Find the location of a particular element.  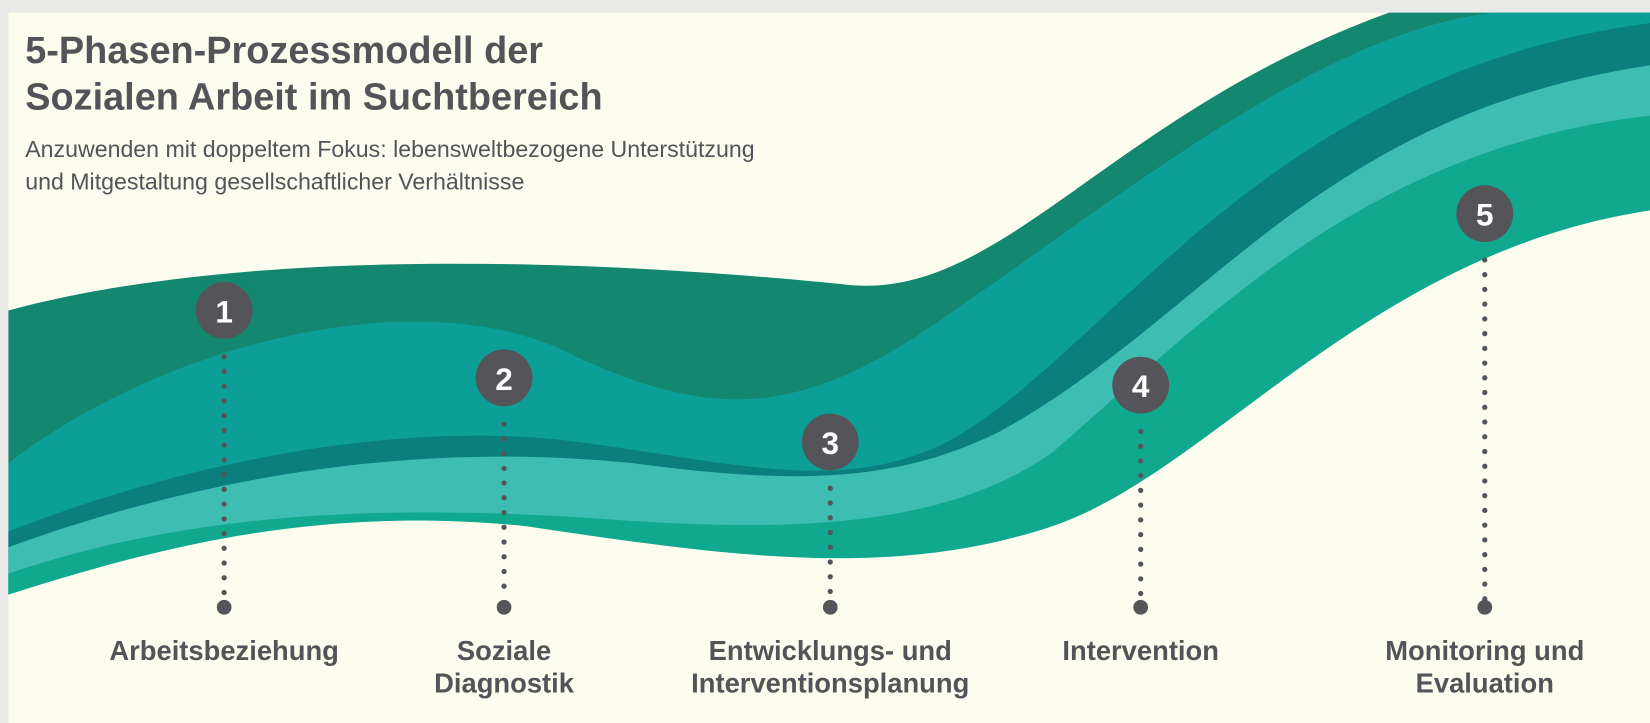

title-line: Sozialen Arbeit im Suchtbereich is located at coordinates (313, 97).